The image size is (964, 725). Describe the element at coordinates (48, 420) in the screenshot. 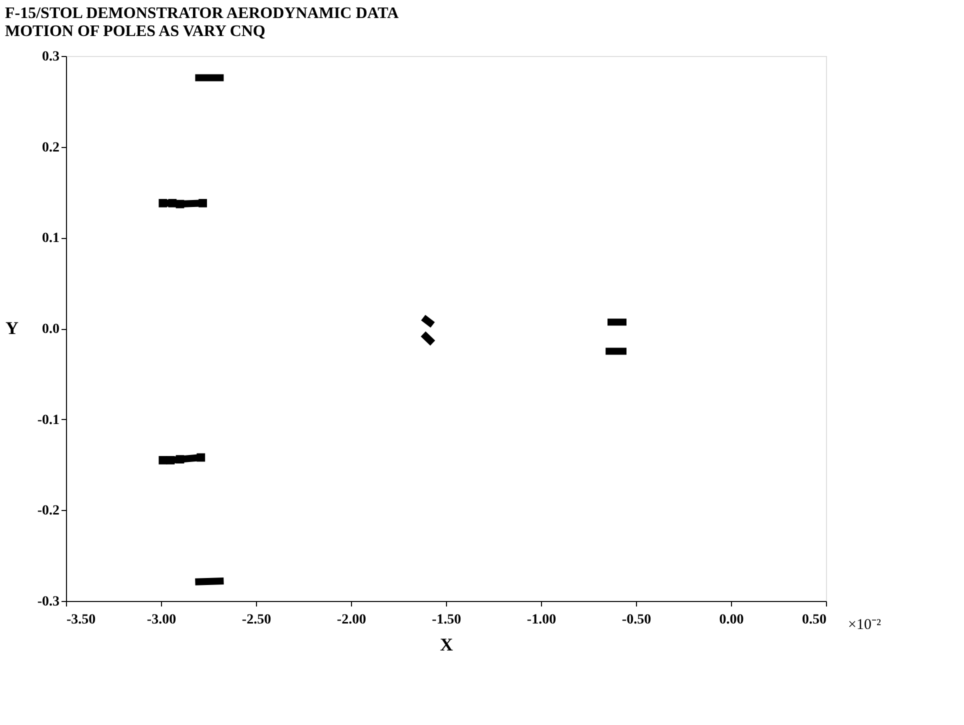

I see `y-tick-label: -0.1` at that location.